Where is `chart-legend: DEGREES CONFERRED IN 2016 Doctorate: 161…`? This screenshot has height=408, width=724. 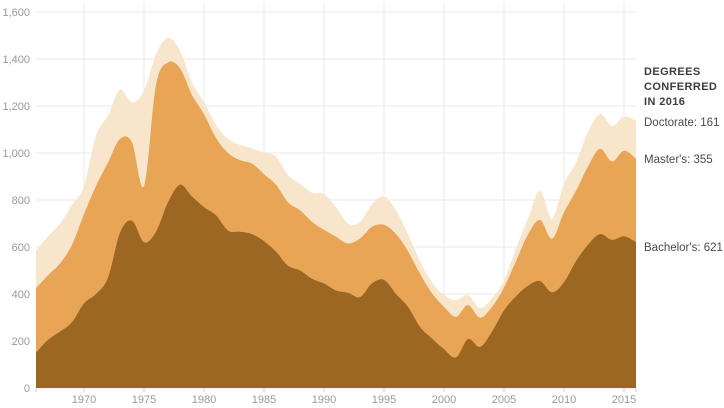
chart-legend: DEGREES CONFERRED IN 2016 Doctorate: 161… is located at coordinates (684, 159).